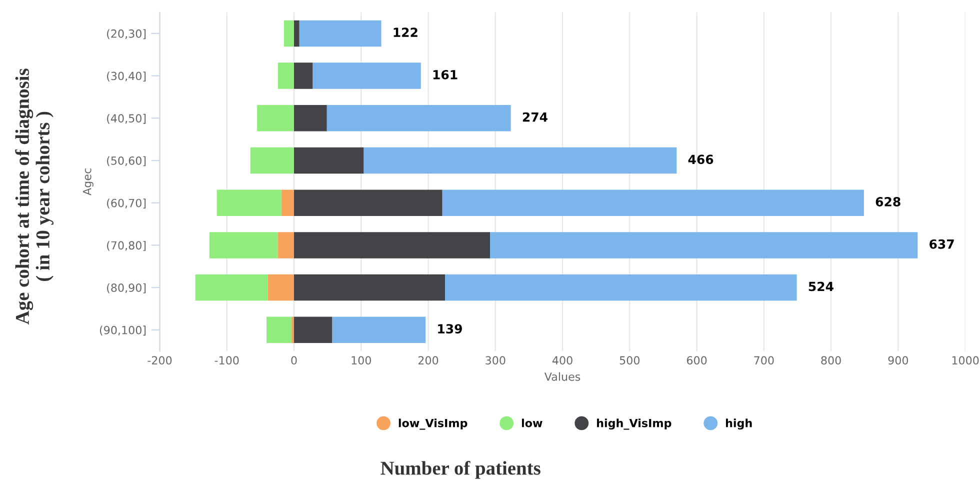 The width and height of the screenshot is (980, 491). What do you see at coordinates (126, 203) in the screenshot?
I see `y-tick-label: (60,70]` at bounding box center [126, 203].